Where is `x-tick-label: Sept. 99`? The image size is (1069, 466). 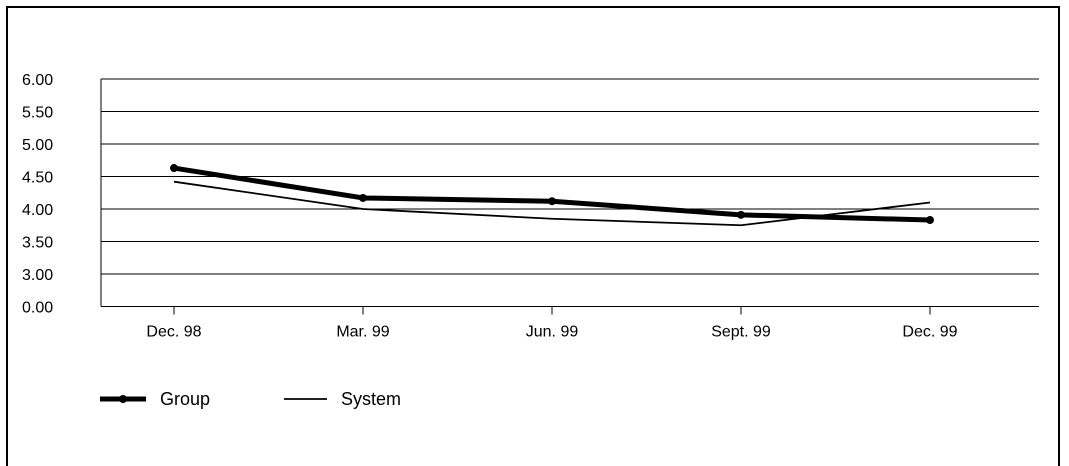 x-tick-label: Sept. 99 is located at coordinates (741, 332).